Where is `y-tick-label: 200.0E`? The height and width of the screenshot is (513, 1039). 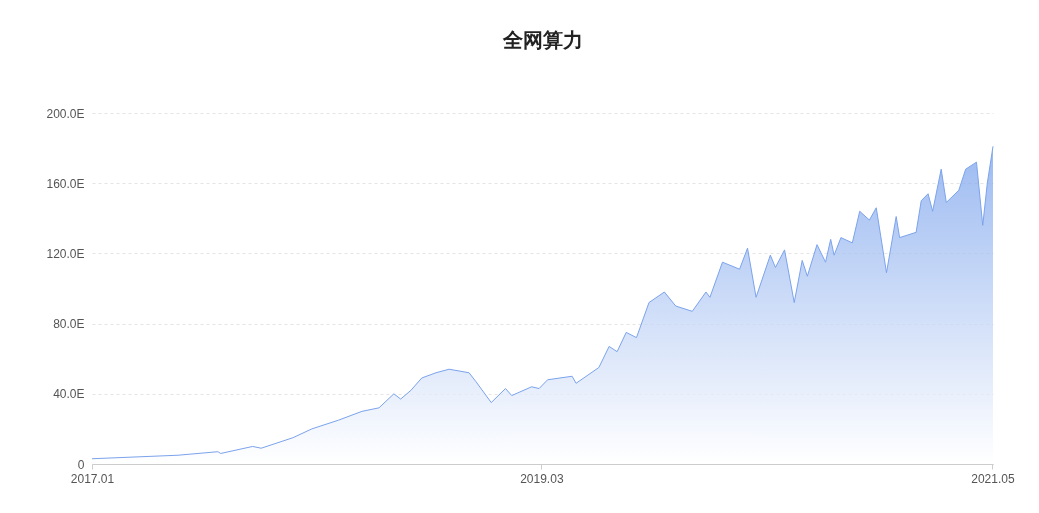 y-tick-label: 200.0E is located at coordinates (65, 113).